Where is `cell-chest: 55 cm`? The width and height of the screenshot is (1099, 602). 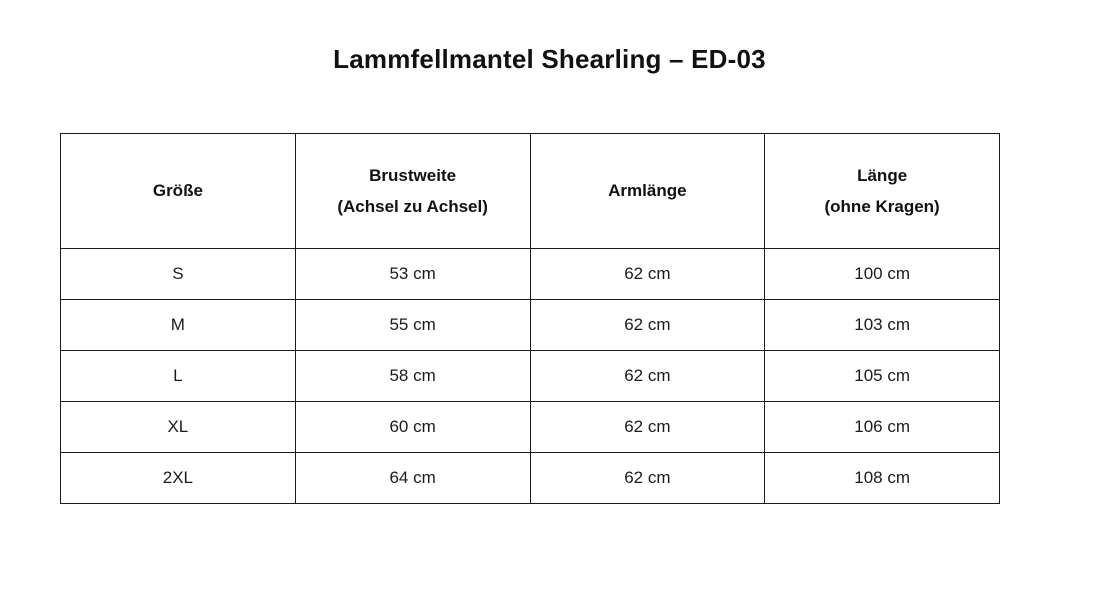
cell-chest: 55 cm is located at coordinates (412, 325).